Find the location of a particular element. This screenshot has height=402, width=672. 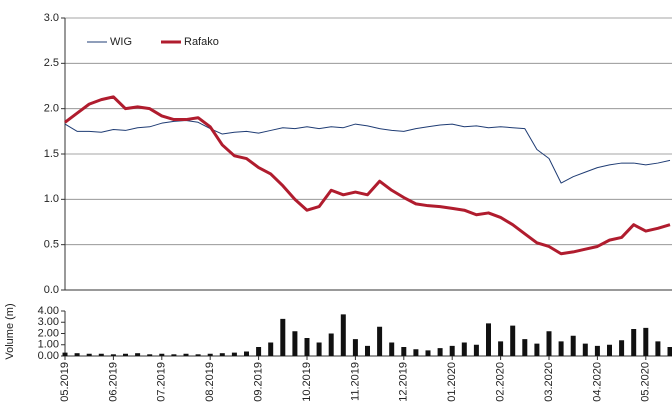

x-tick-label: 05.2019 is located at coordinates (65, 382).